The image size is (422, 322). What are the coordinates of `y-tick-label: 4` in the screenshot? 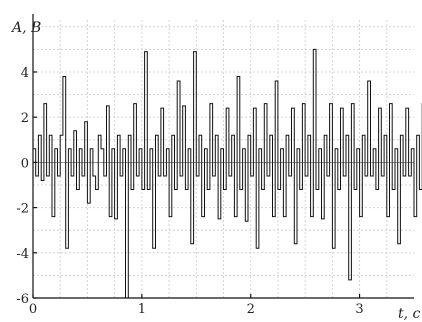 It's located at (25, 73).